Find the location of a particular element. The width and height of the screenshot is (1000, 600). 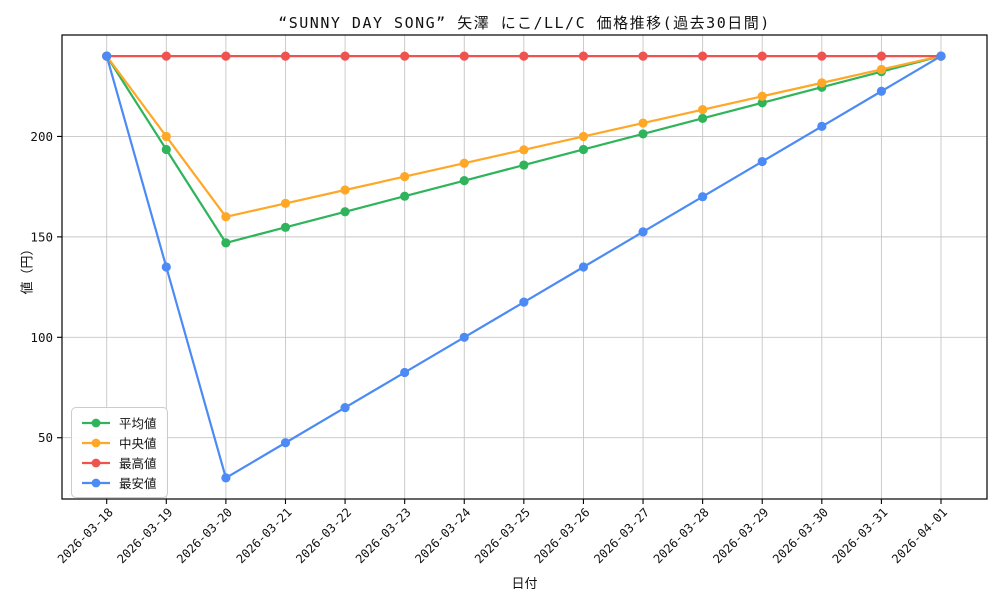

x-tick-label: 2026-03-30 is located at coordinates (800, 535).